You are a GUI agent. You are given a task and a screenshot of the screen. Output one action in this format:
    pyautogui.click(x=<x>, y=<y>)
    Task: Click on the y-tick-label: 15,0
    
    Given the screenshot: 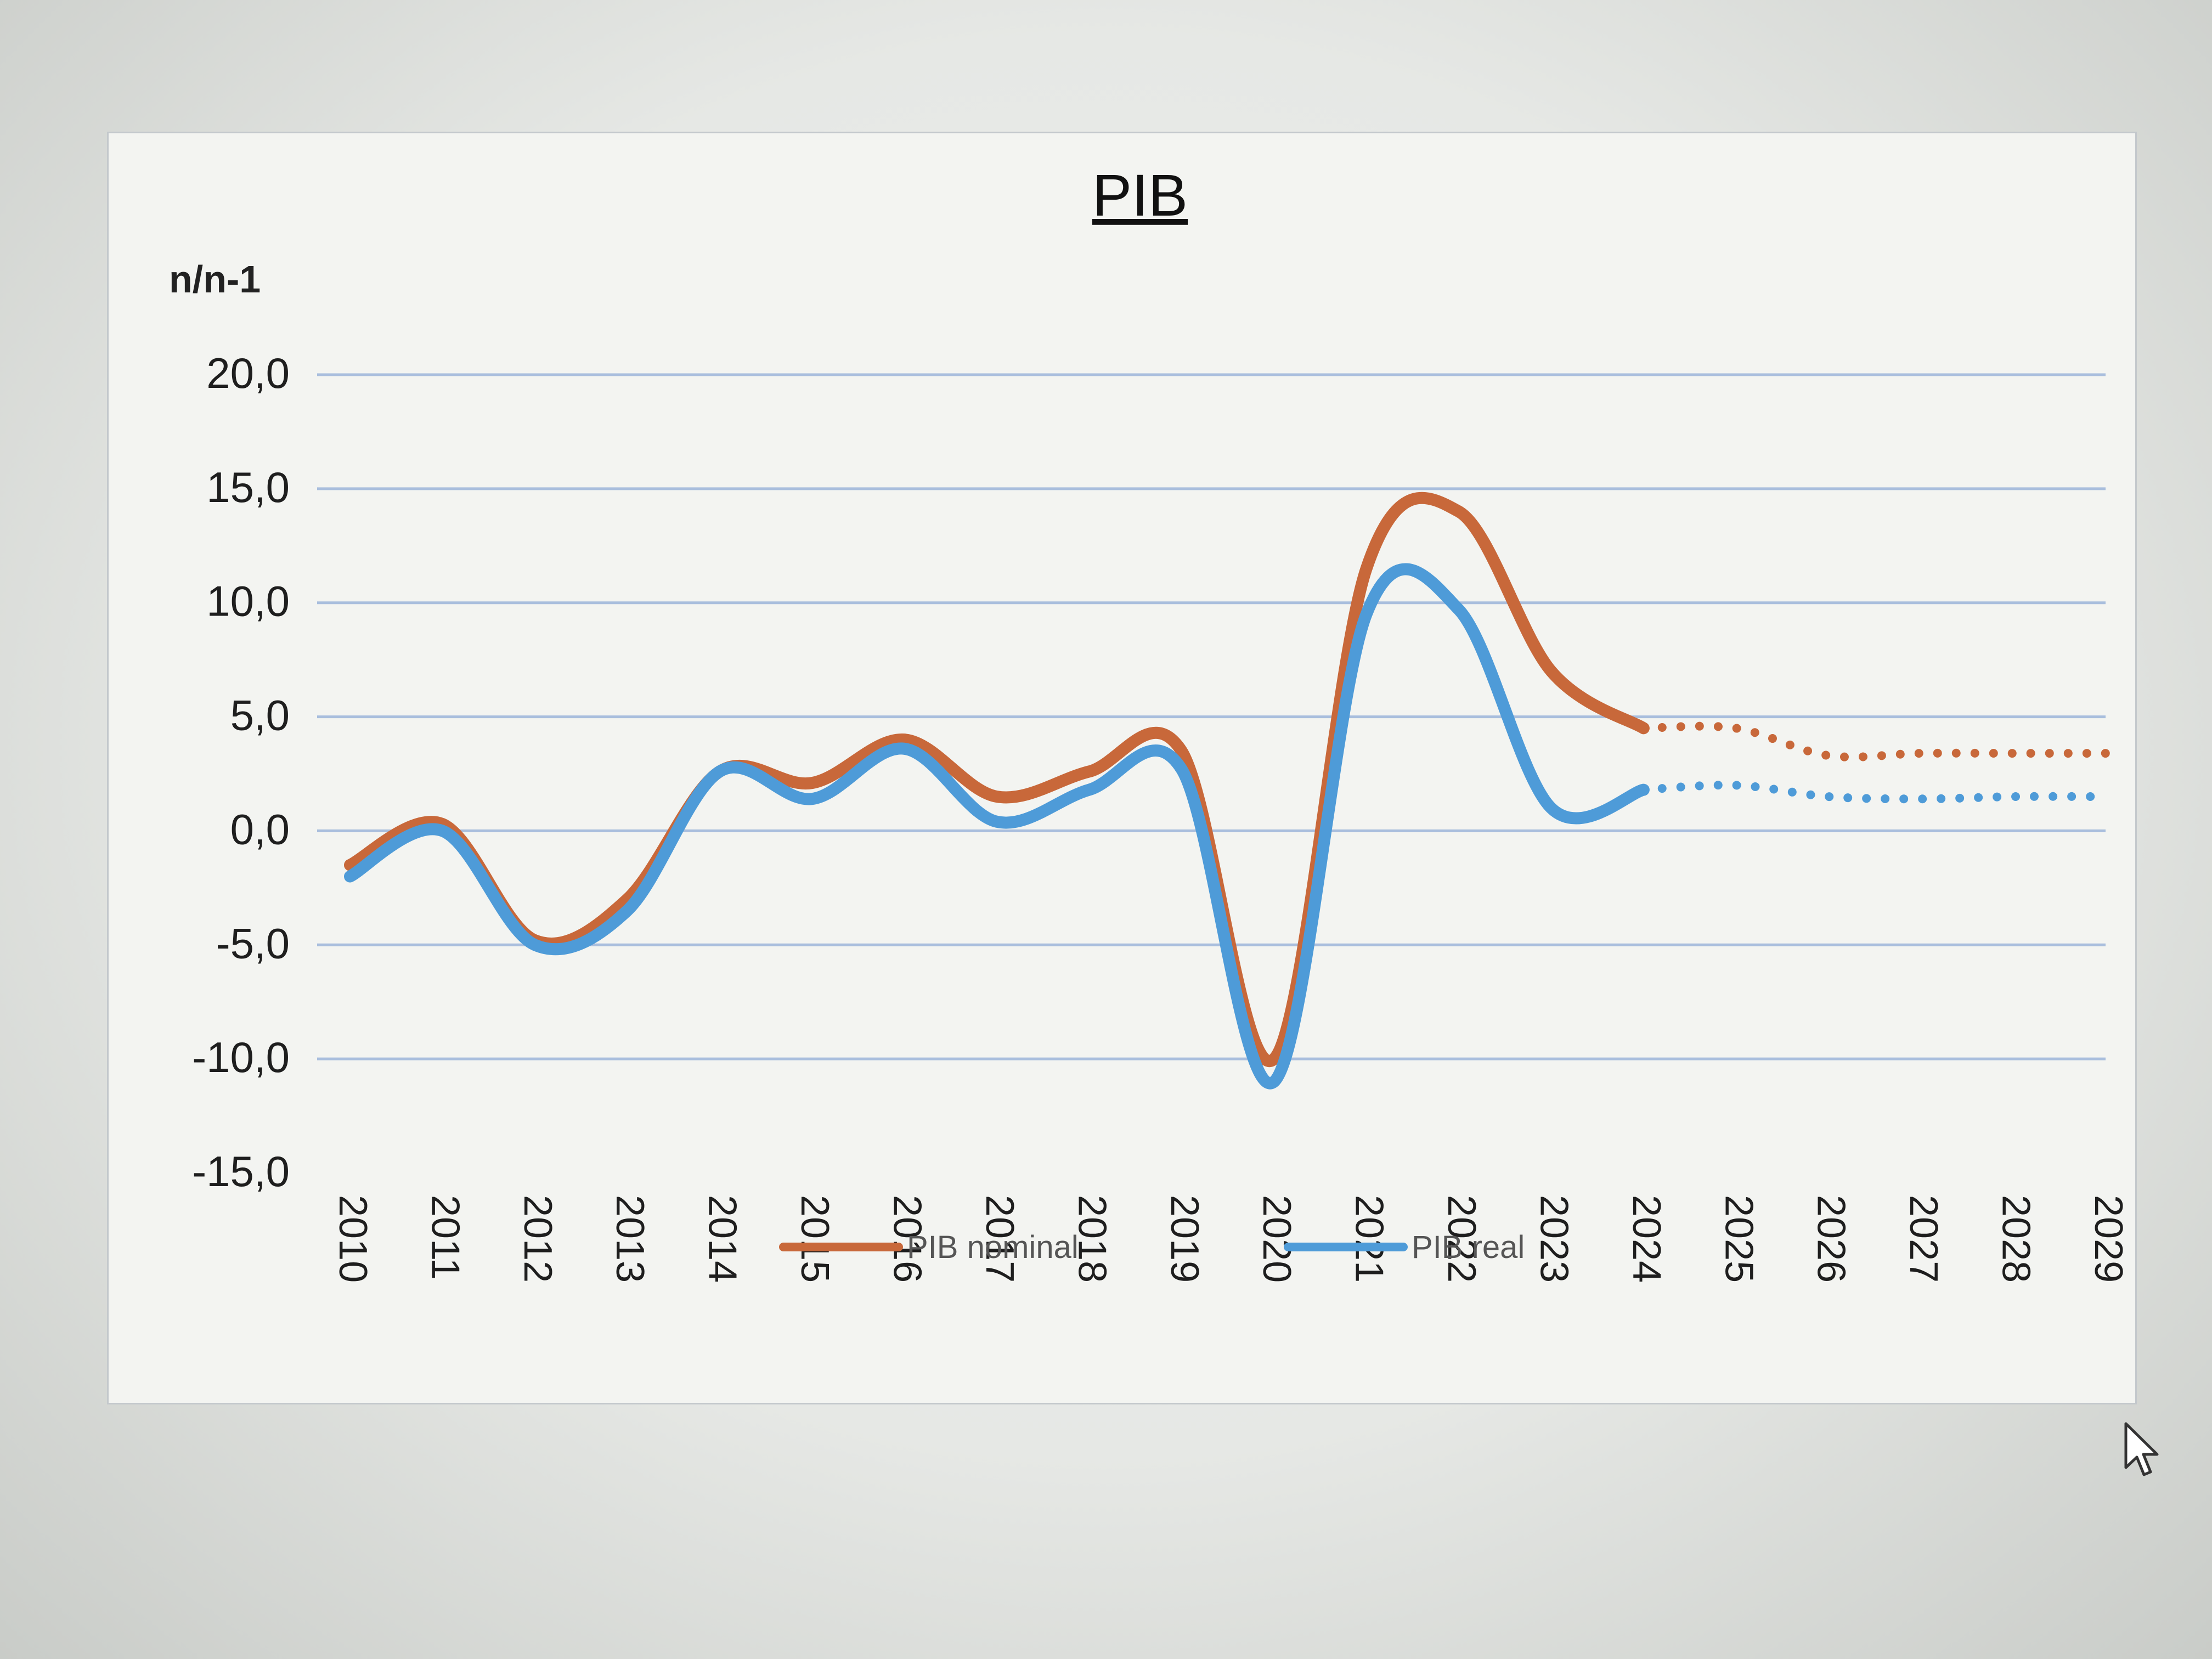 What is the action you would take?
    pyautogui.click(x=248, y=487)
    